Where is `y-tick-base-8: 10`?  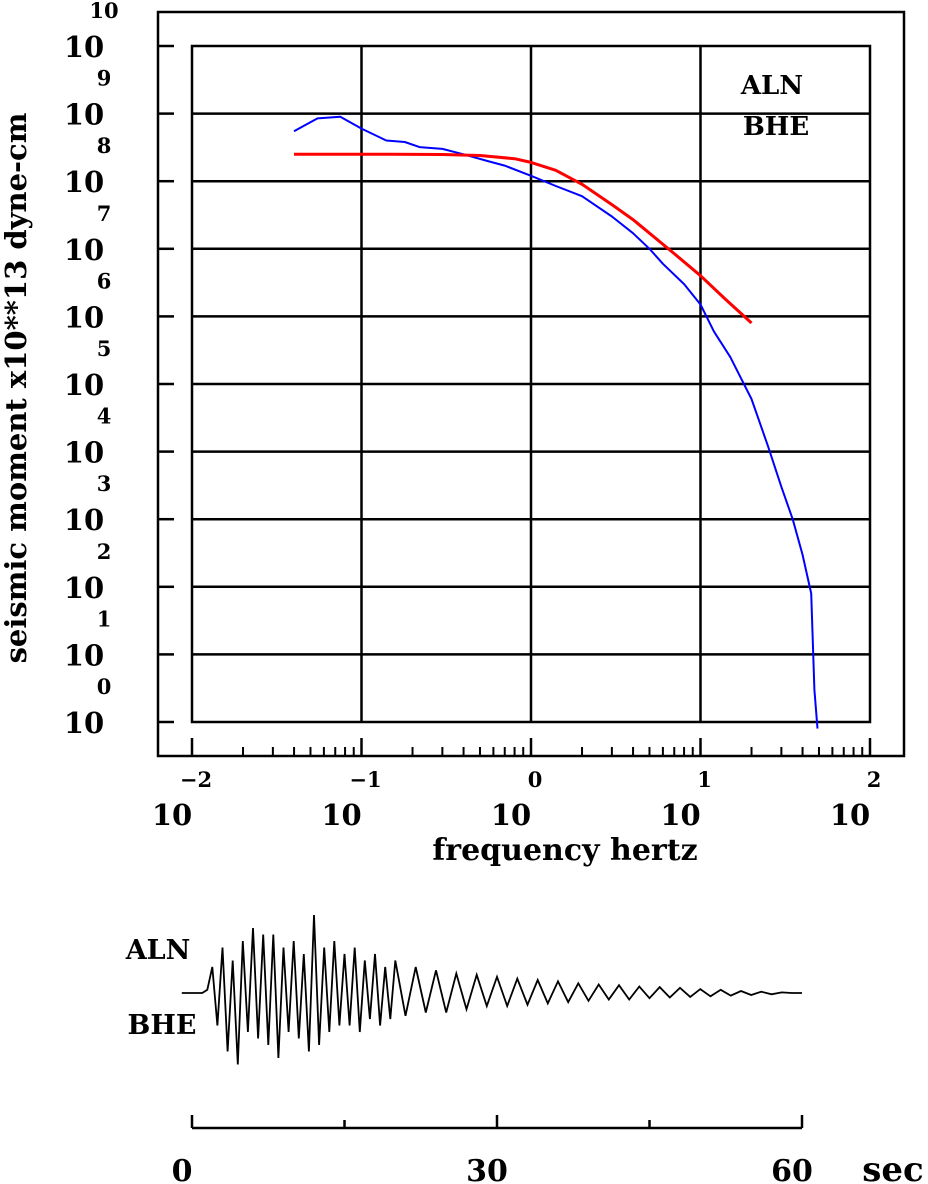 y-tick-base-8: 10 is located at coordinates (84, 182).